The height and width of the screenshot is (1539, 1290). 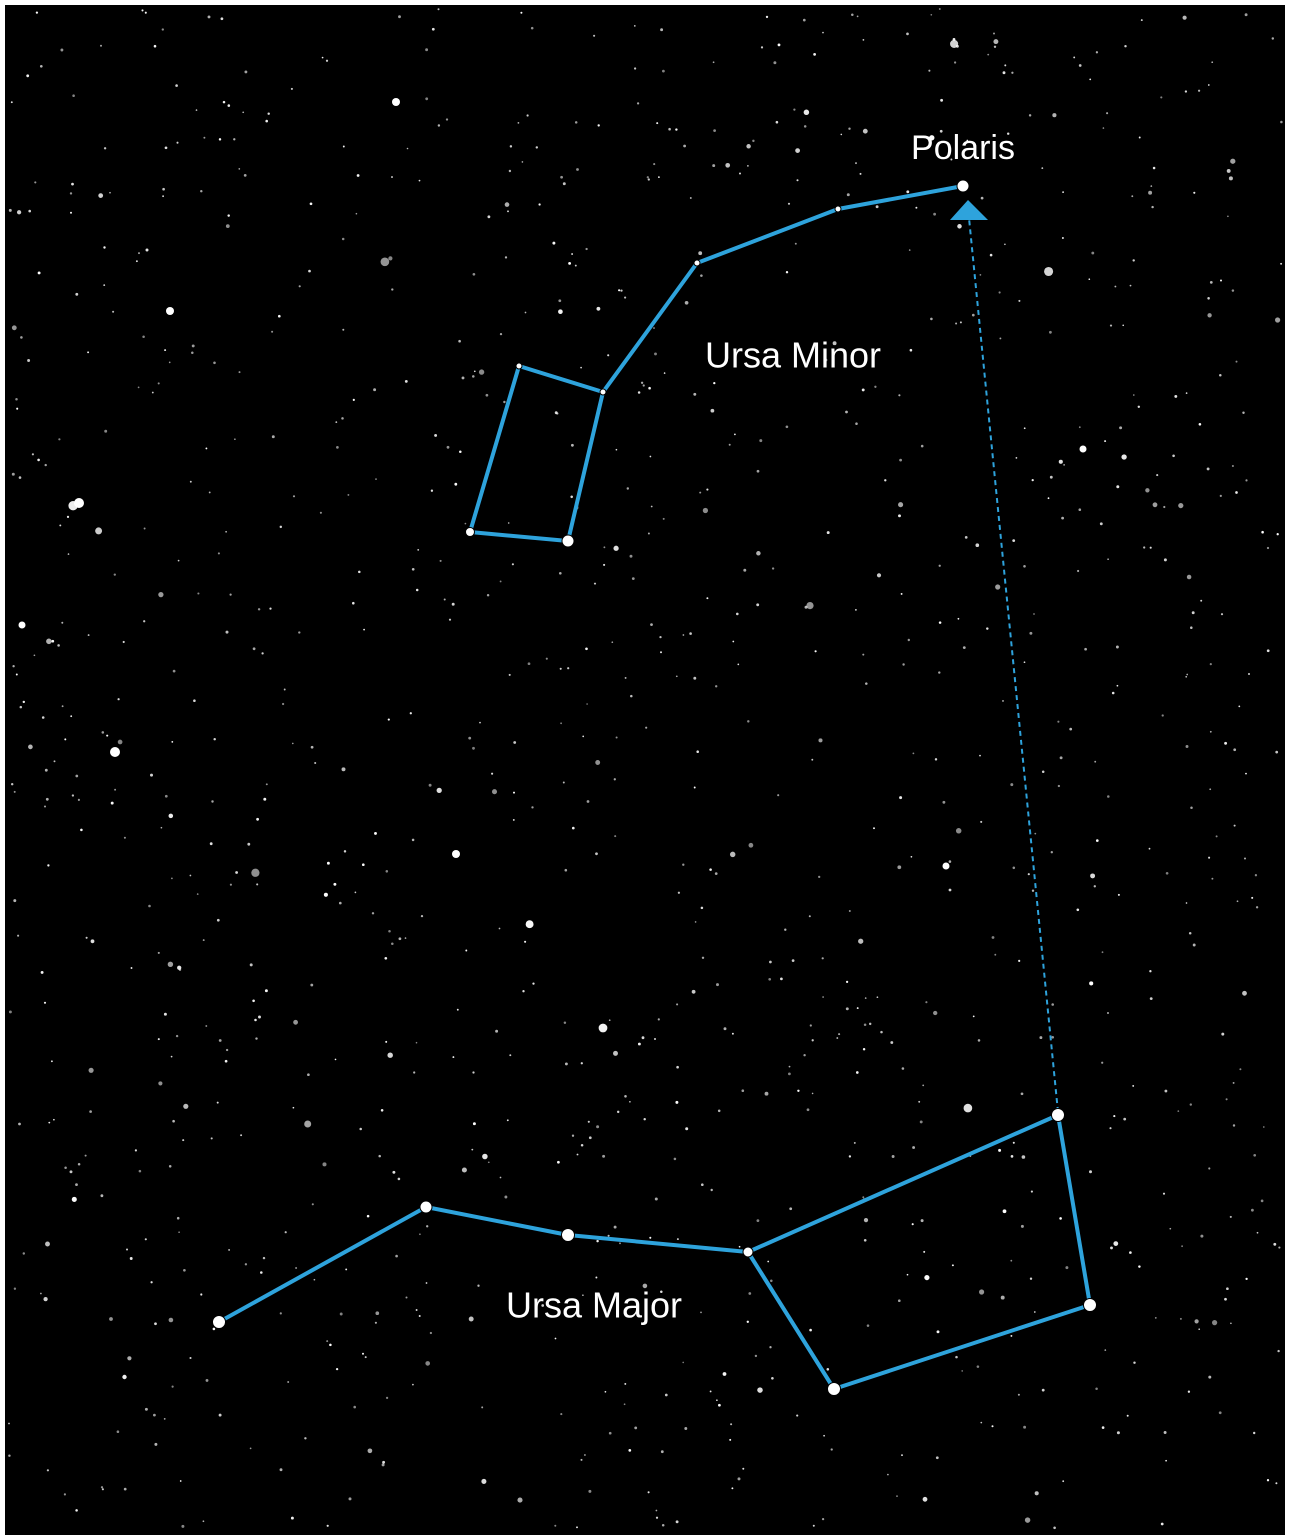 What do you see at coordinates (716, 363) in the screenshot?
I see `ursa-minor-lines` at bounding box center [716, 363].